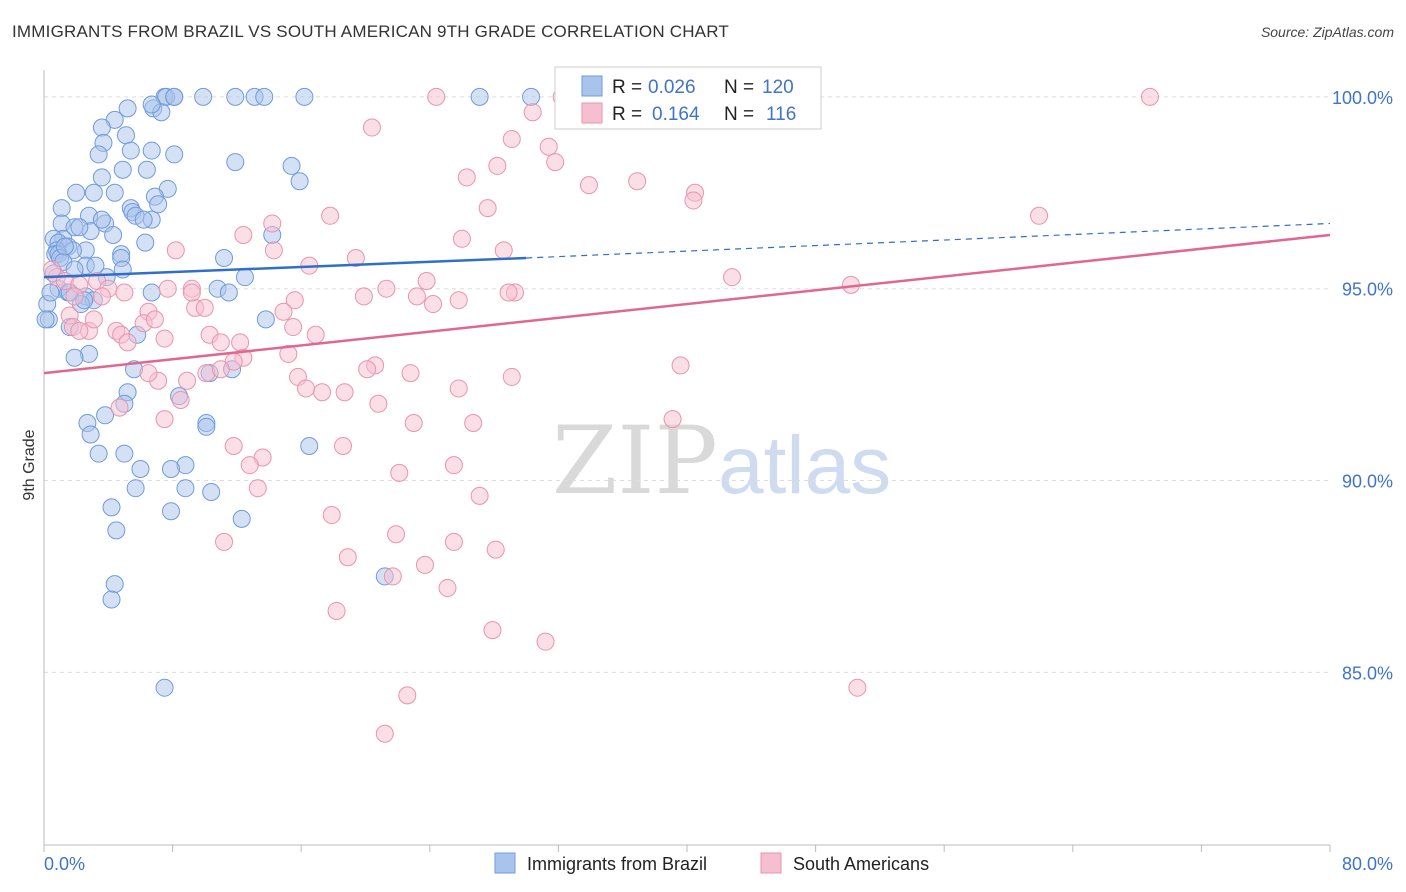 Image resolution: width=1406 pixels, height=892 pixels. What do you see at coordinates (1362, 98) in the screenshot?
I see `y-tick-label-0: 100.0%` at bounding box center [1362, 98].